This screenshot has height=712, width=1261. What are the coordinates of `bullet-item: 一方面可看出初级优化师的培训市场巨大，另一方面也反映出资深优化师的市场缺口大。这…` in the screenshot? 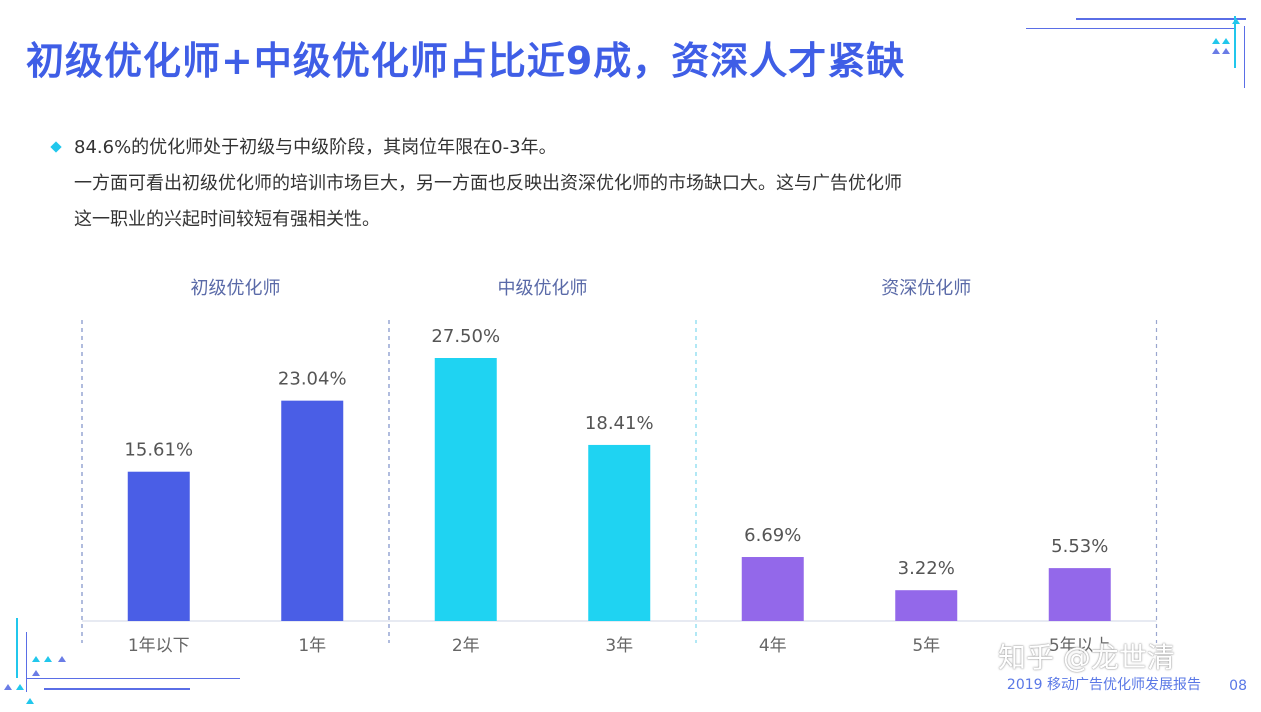 It's located at (476, 184).